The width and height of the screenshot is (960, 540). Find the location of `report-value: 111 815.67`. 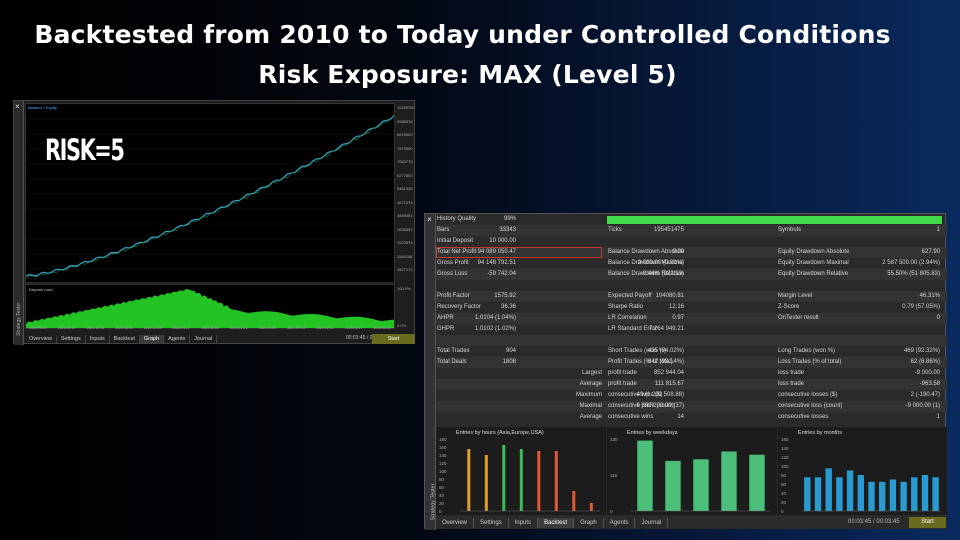

report-value: 111 815.67 is located at coordinates (669, 384).